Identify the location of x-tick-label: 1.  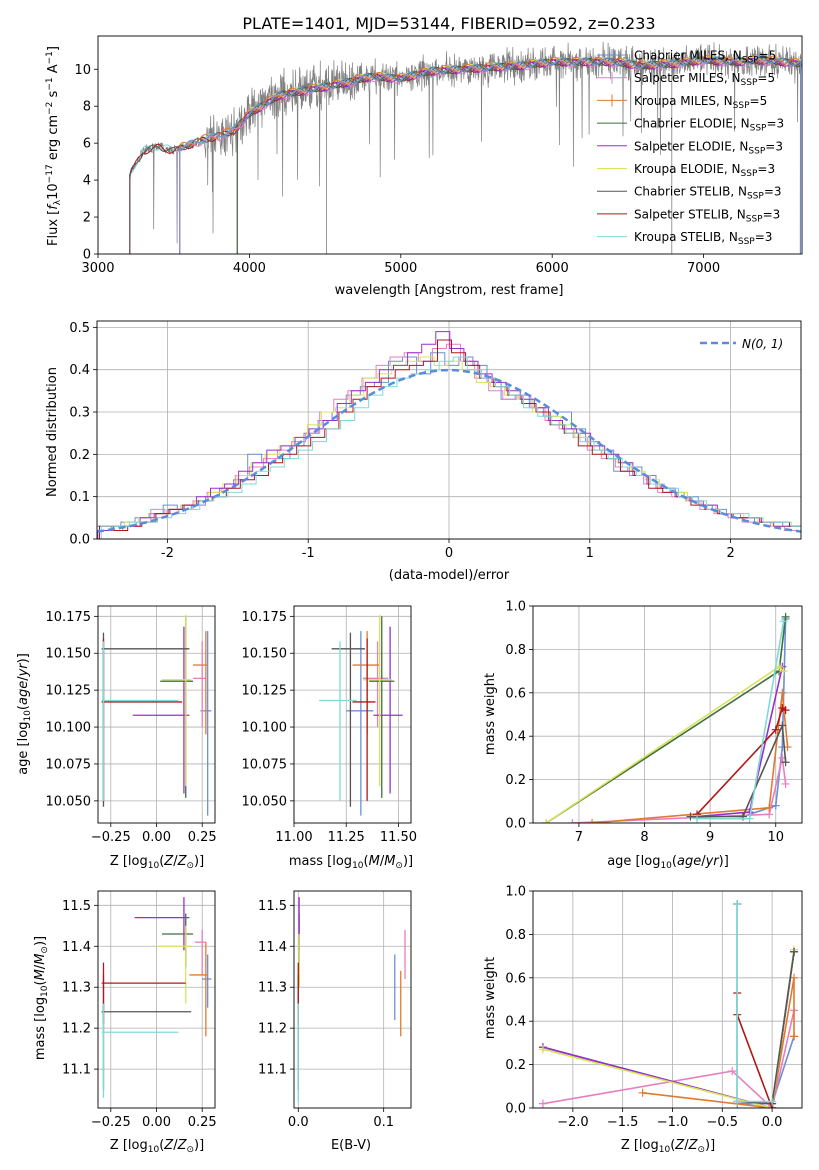
(590, 553).